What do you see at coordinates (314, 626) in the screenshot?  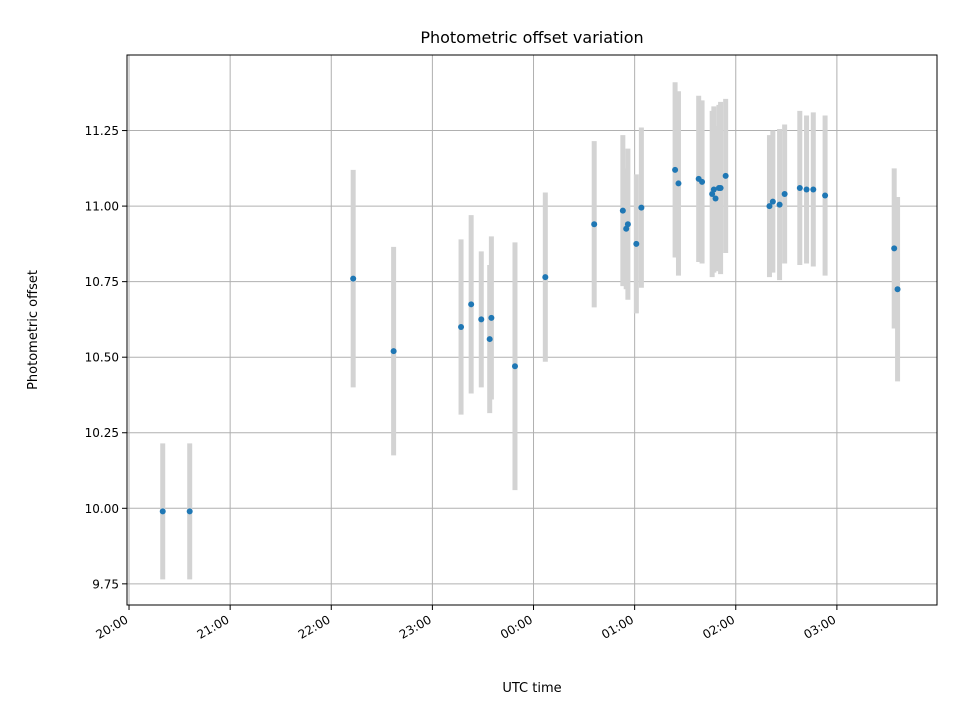 I see `x-tick-label: 22:00` at bounding box center [314, 626].